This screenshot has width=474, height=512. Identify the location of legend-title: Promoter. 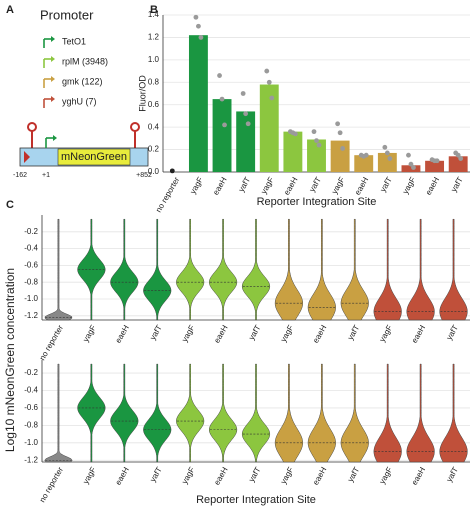
(67, 14).